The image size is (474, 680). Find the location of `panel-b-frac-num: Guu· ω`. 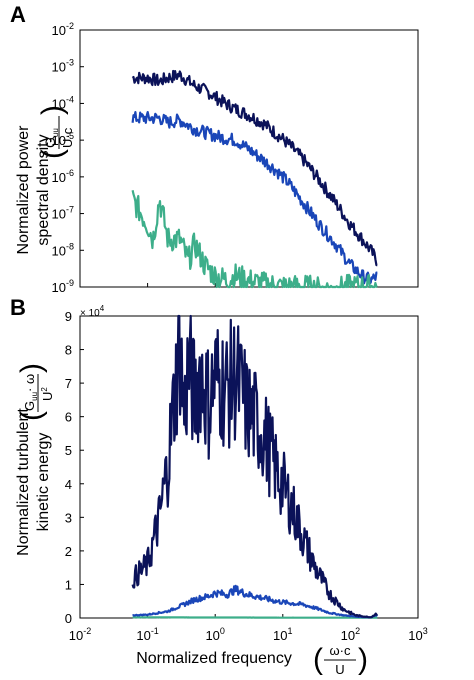

panel-b-frac-num: Guu· ω is located at coordinates (30, 392).